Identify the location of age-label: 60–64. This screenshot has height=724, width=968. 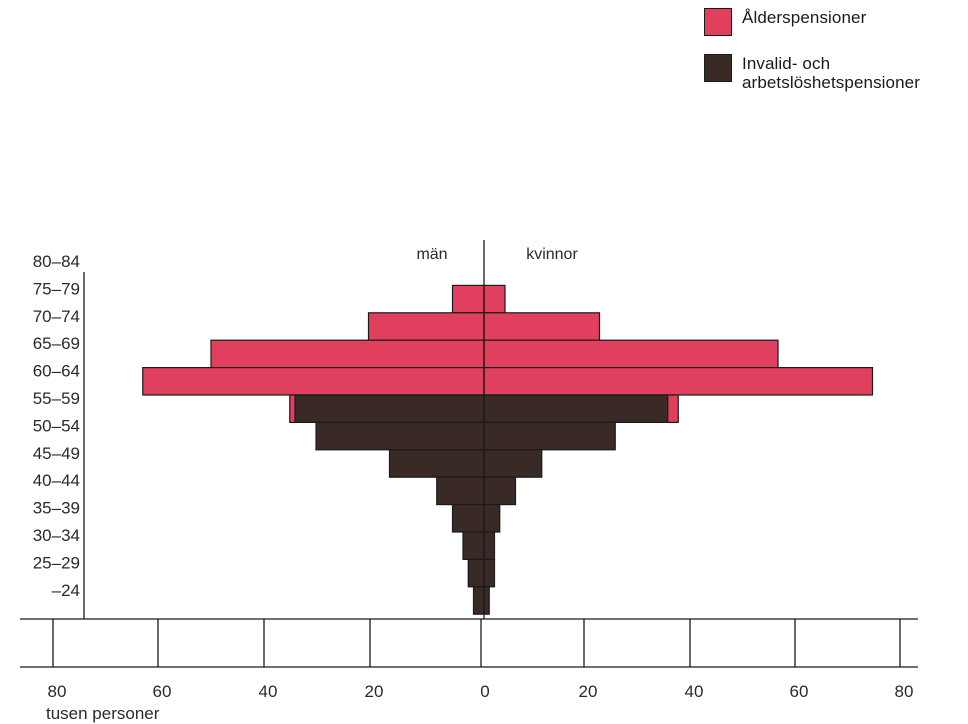
(56, 371).